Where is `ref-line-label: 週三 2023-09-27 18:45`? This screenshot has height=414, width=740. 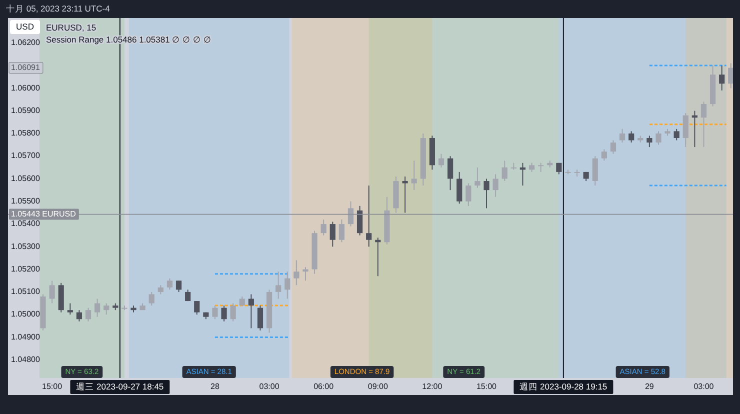
ref-line-label: 週三 2023-09-27 18:45 is located at coordinates (120, 386).